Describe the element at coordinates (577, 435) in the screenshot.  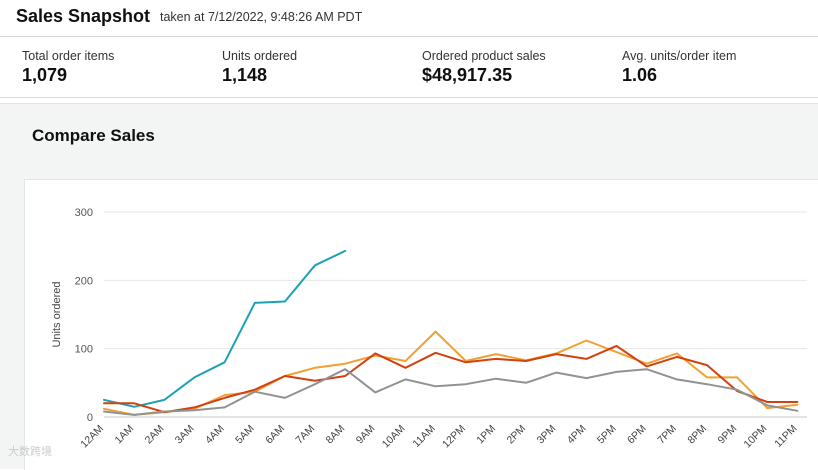
I see `x-tick-label: 4PM` at that location.